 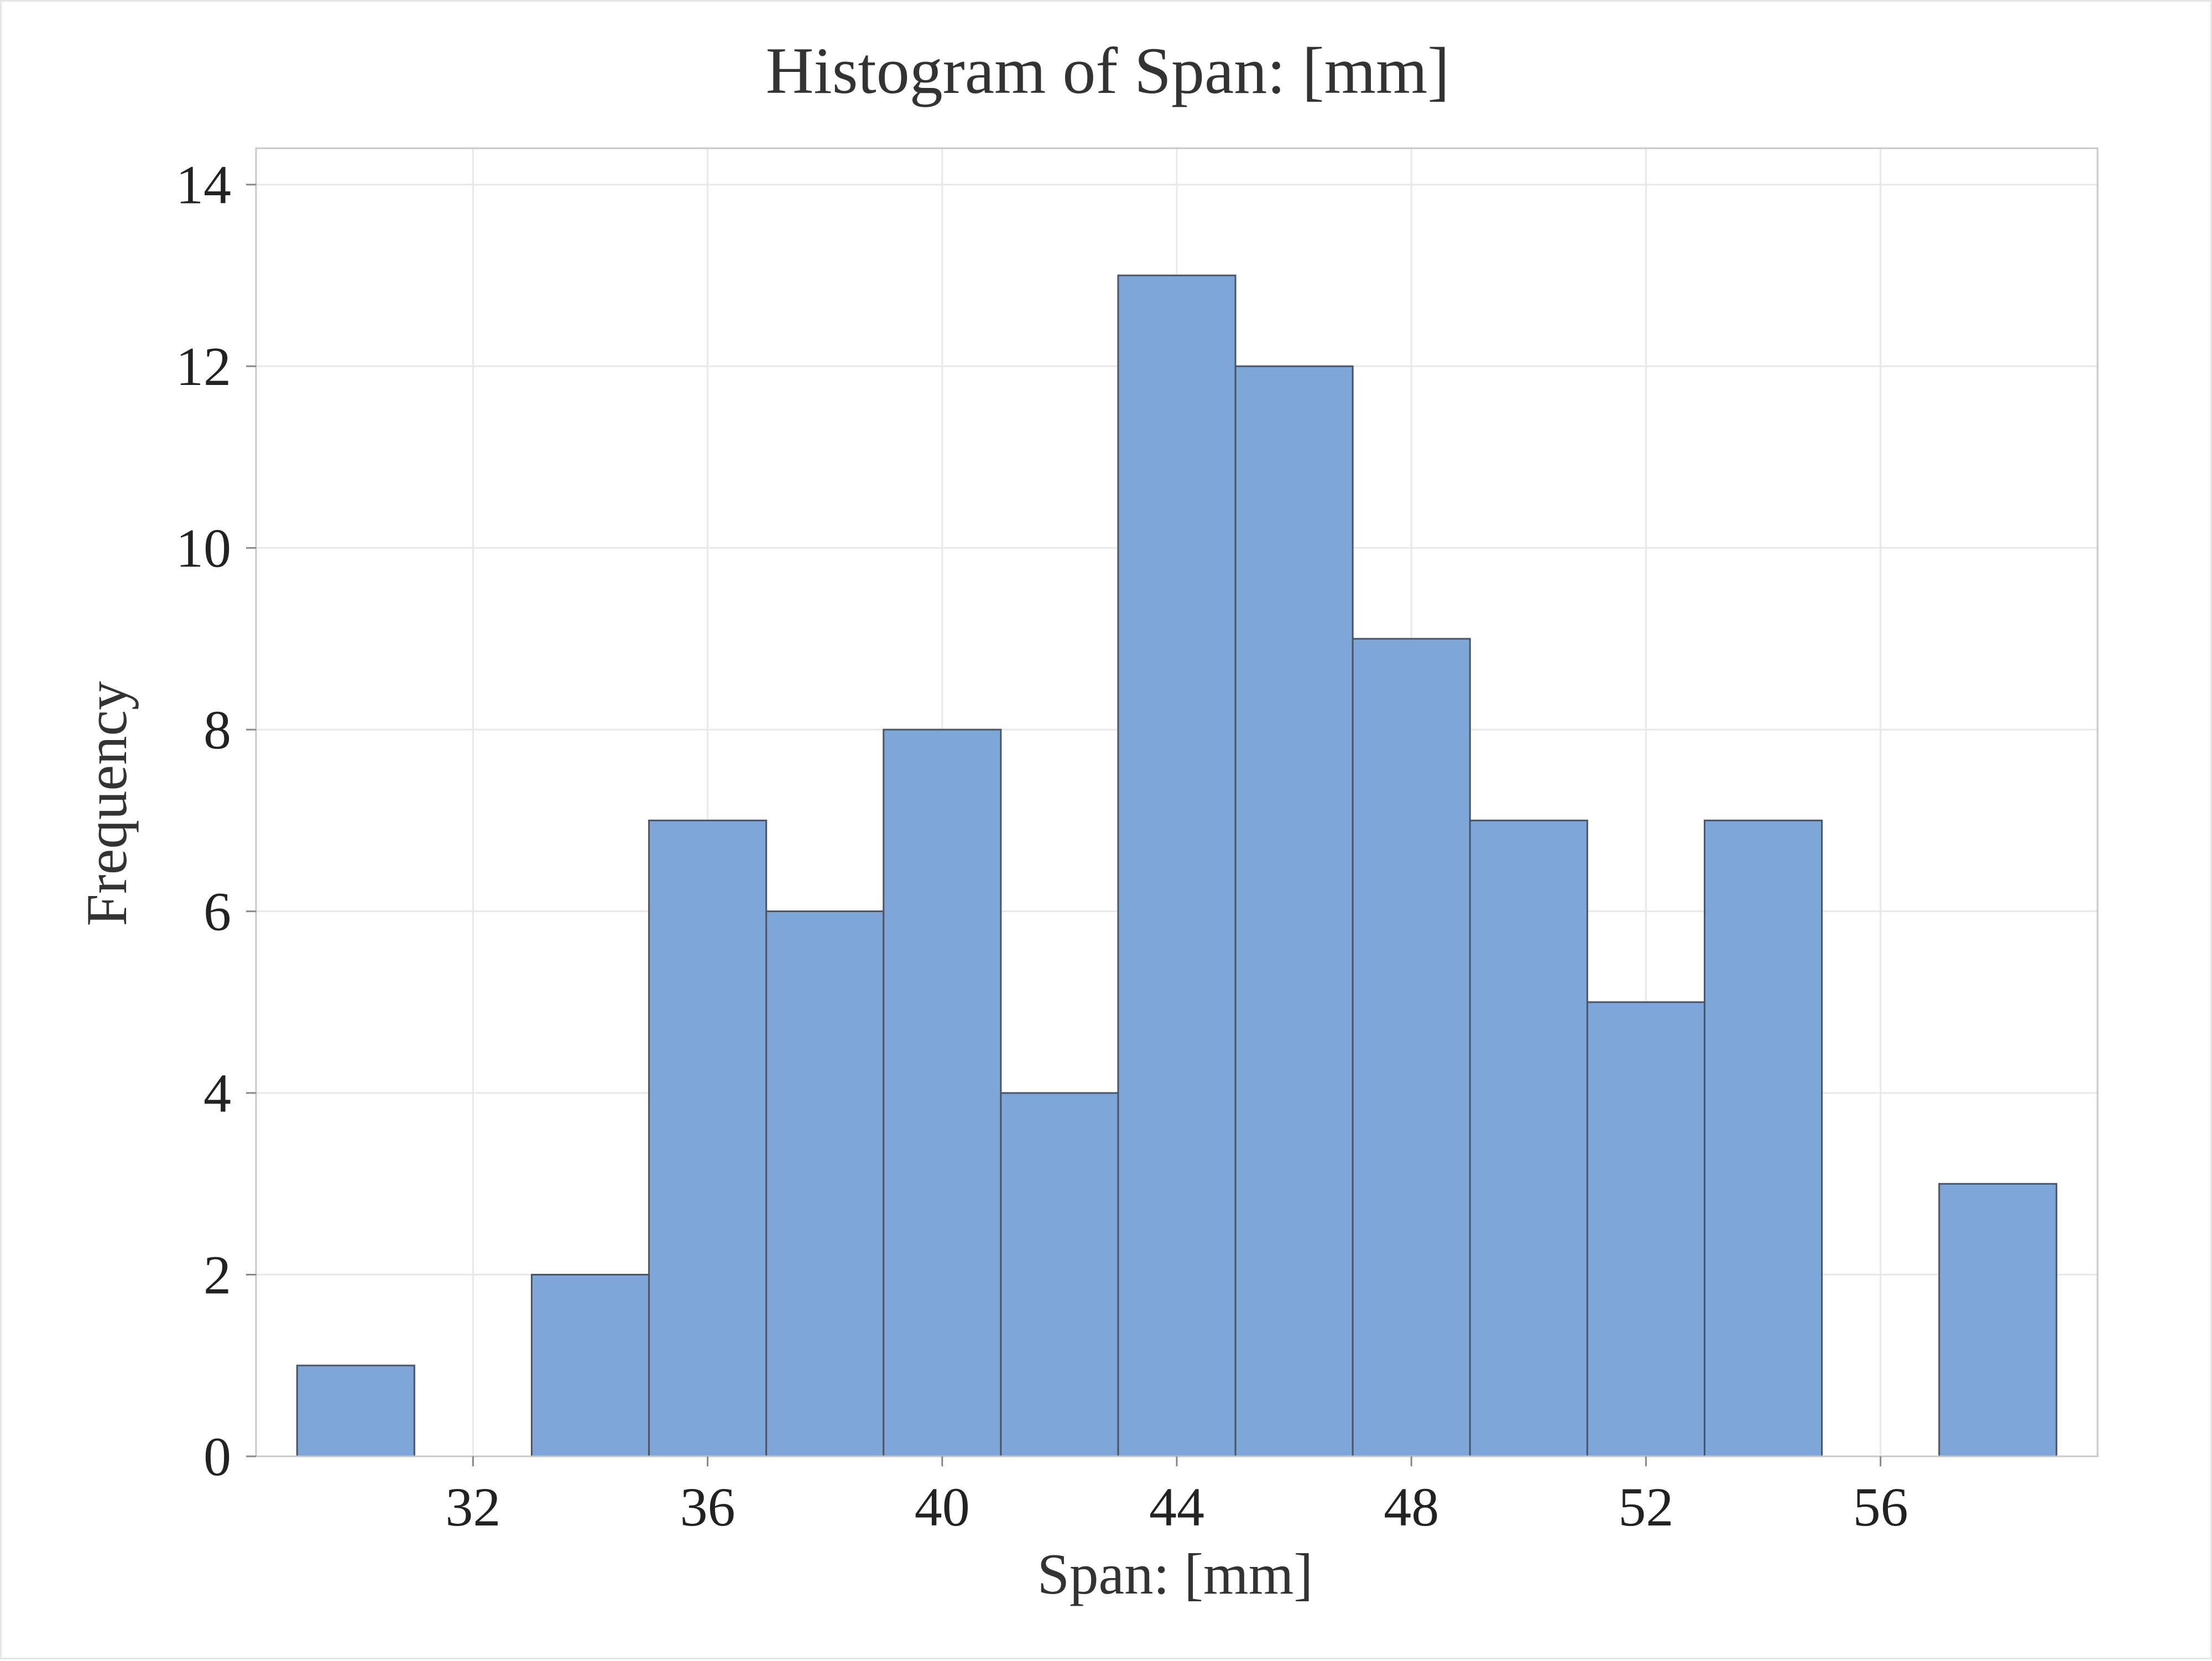 What do you see at coordinates (218, 1093) in the screenshot?
I see `y-tick-label: 4` at bounding box center [218, 1093].